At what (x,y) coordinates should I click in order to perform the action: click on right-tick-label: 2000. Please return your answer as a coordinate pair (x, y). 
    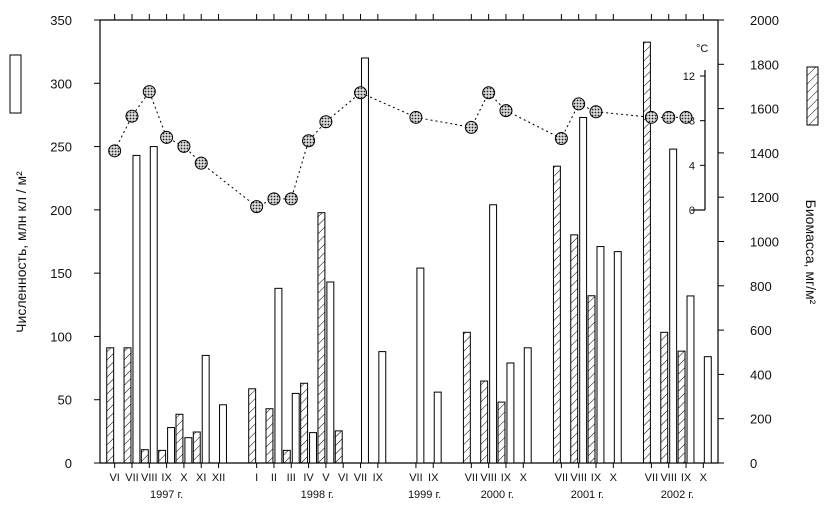
    Looking at the image, I should click on (764, 20).